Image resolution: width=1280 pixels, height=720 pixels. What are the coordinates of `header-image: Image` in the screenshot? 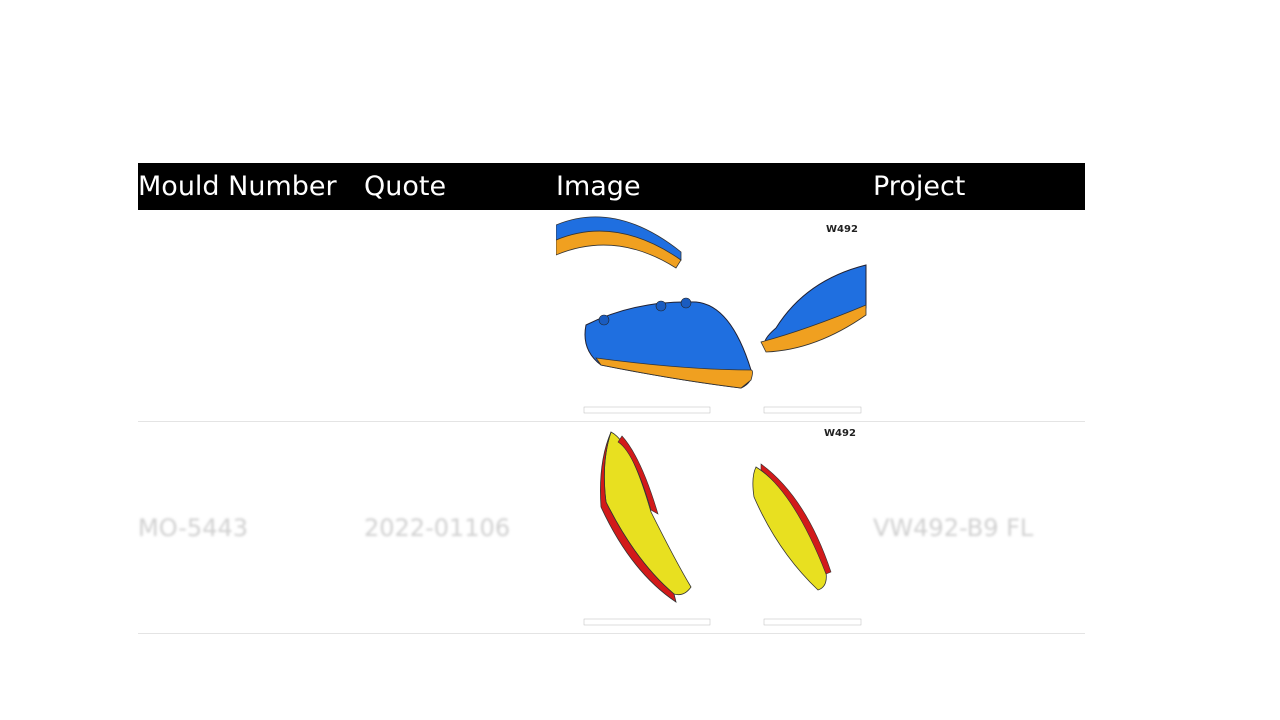 It's located at (598, 186).